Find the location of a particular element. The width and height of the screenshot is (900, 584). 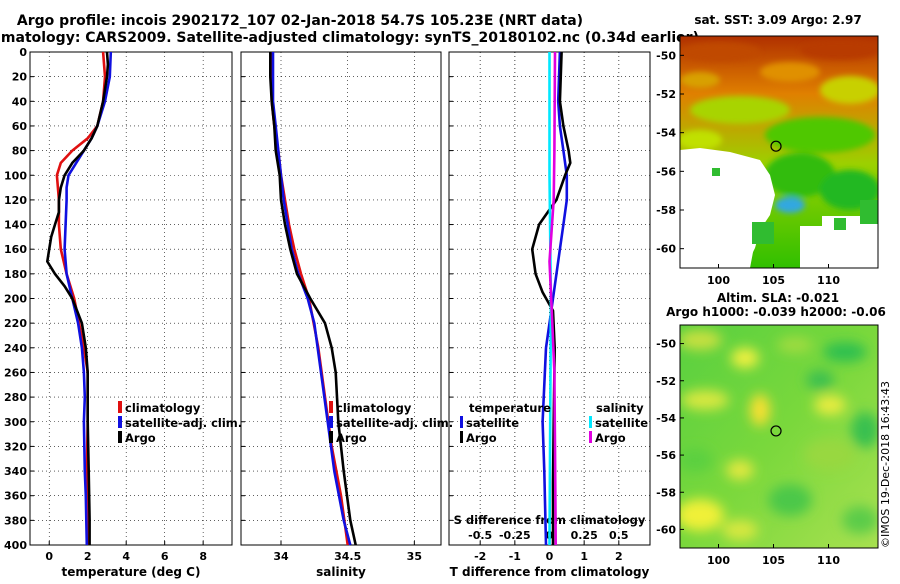

legend-label-sal-argo: Argo is located at coordinates (610, 438).